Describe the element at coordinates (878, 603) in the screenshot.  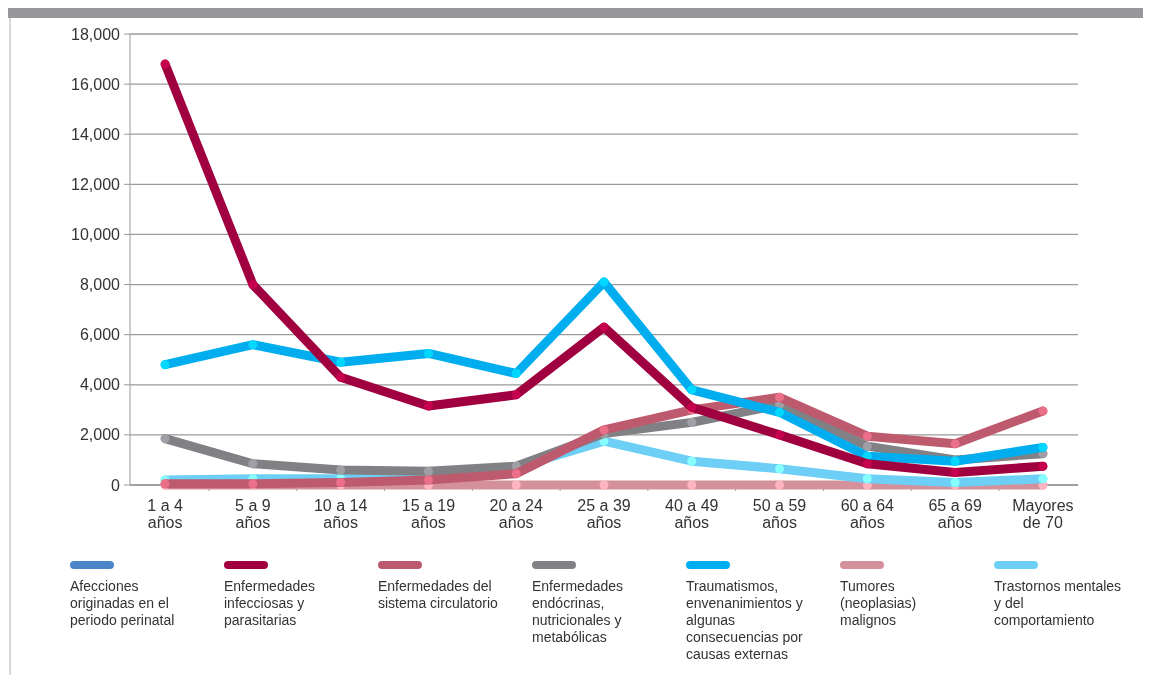
I see `legend-label: Tumores (neoplasias) malignos` at that location.